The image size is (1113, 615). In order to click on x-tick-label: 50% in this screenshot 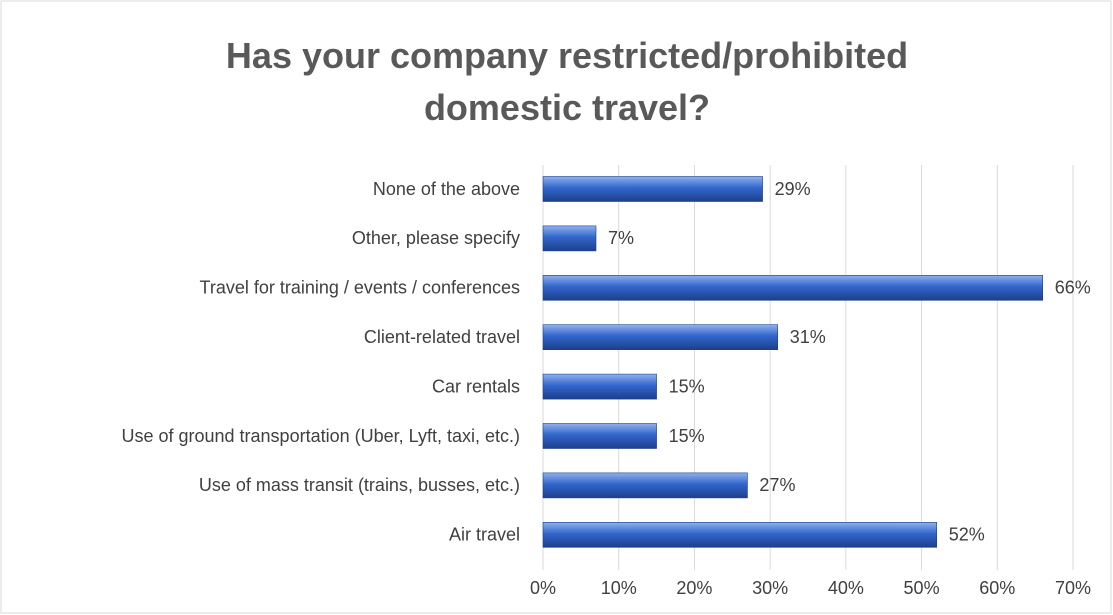, I will do `click(922, 588)`.